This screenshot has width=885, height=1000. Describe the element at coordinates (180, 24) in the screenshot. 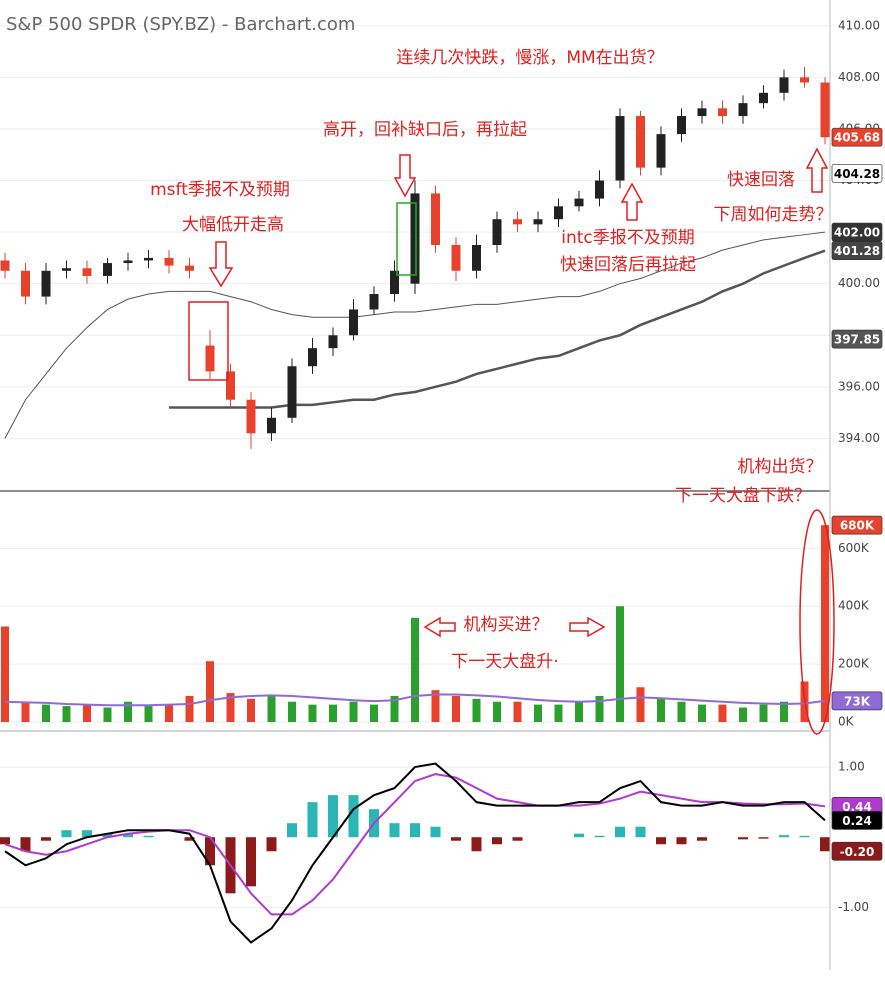

I see `chart-title: S&P 500 SPDR (SPY.BZ) - Barchart.com` at that location.